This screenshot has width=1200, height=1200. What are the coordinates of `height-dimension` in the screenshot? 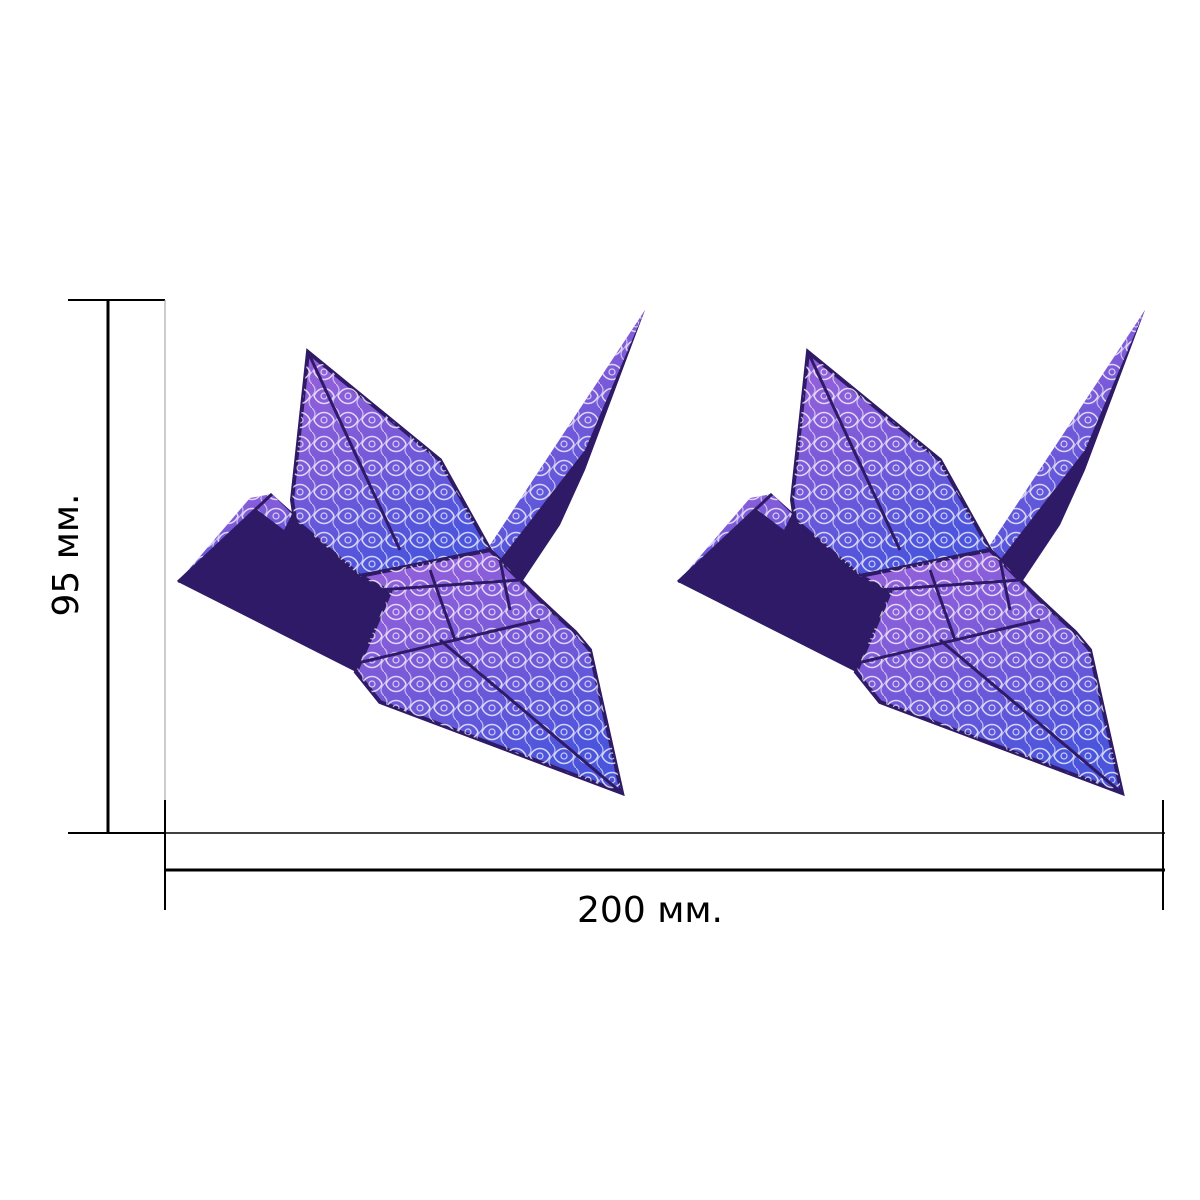 It's located at (117, 566).